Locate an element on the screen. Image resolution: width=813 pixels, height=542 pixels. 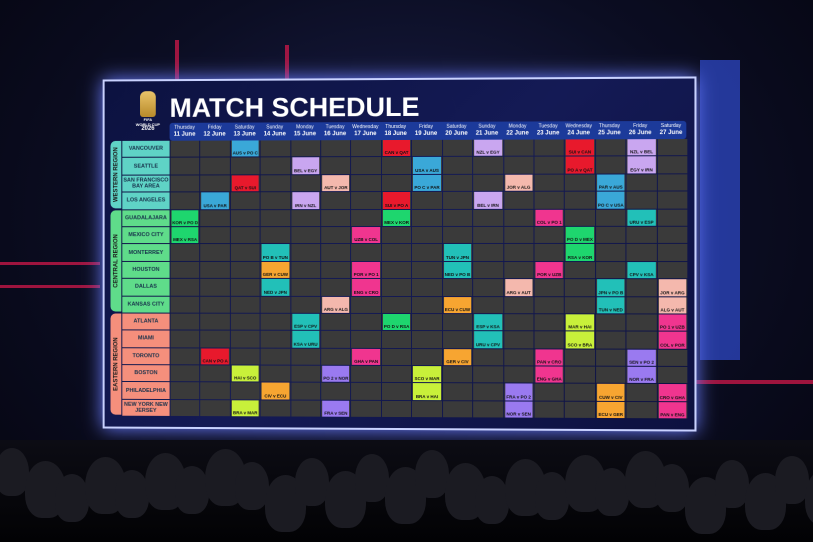
schedule-cell: JOR v ALG is located at coordinates (518, 182).